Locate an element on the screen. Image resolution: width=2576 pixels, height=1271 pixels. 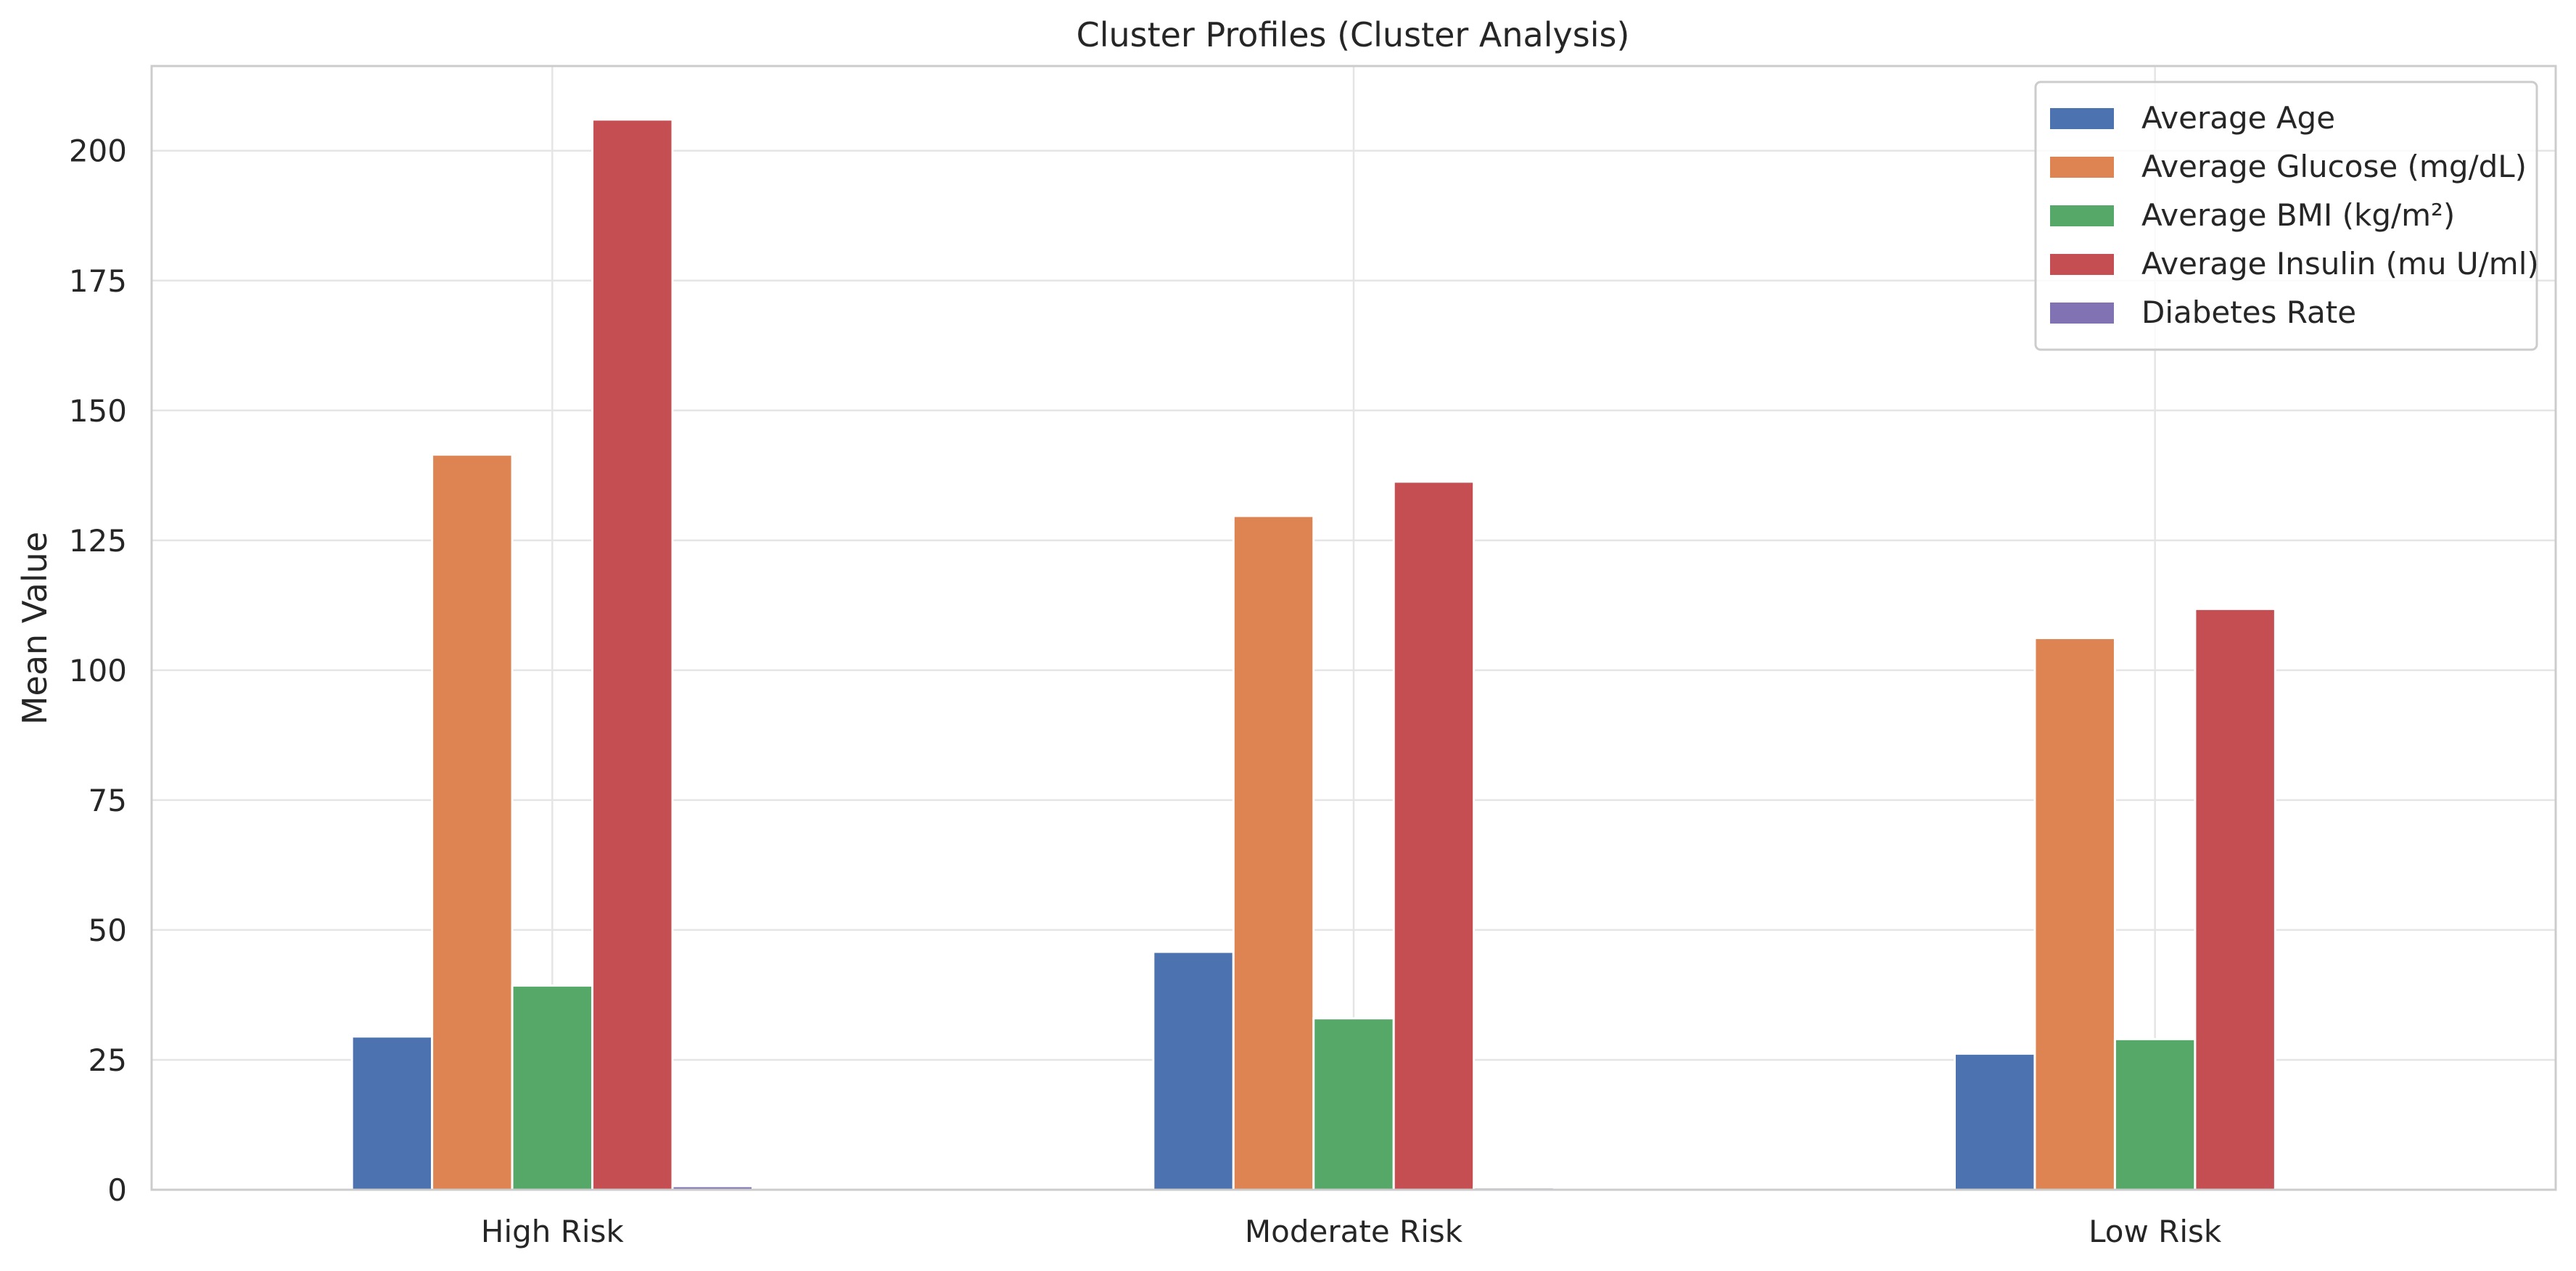
y-tick-label-4: 100 is located at coordinates (98, 670).